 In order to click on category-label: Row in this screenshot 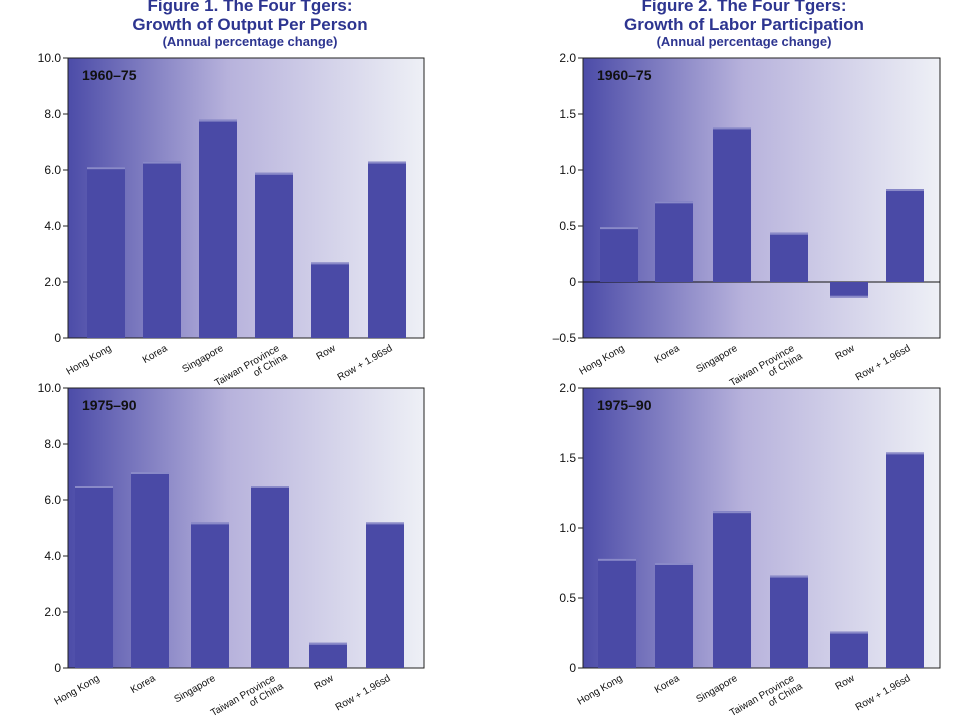, I will do `click(845, 683)`.